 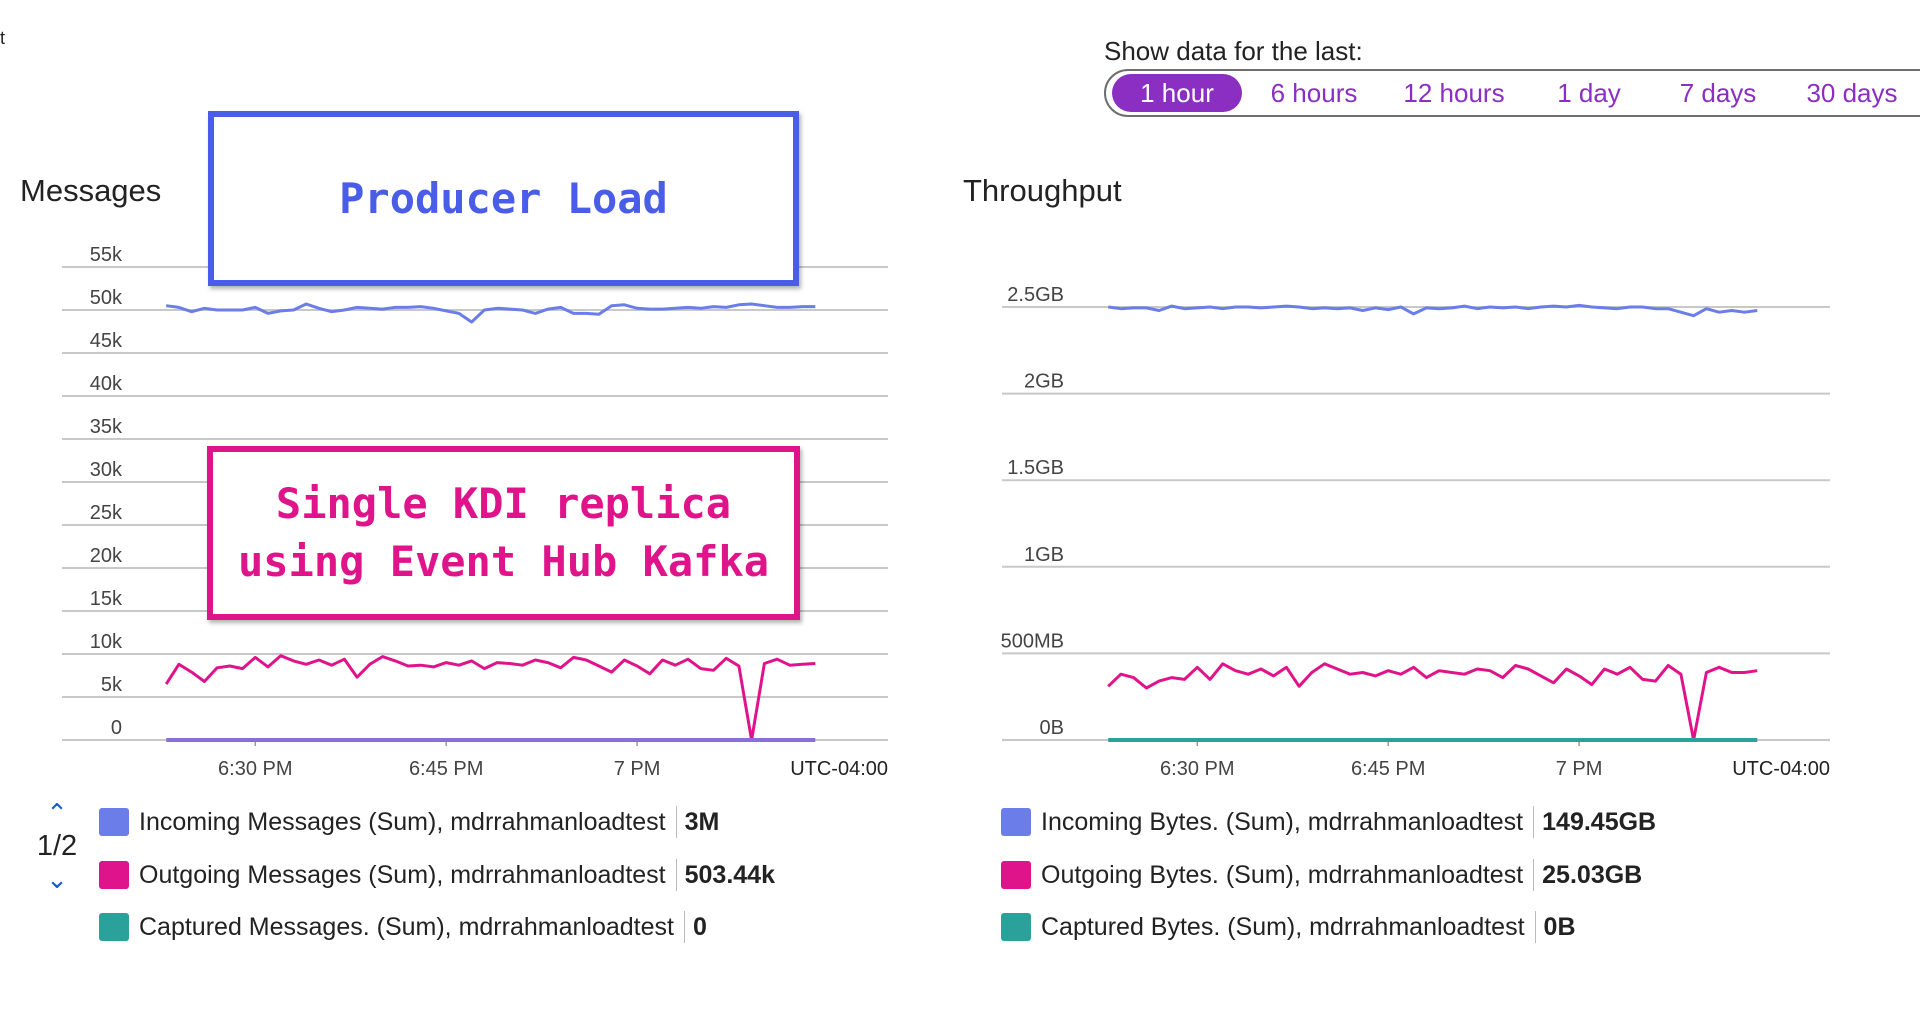 What do you see at coordinates (1052, 728) in the screenshot?
I see `y-tick-label: 0B` at bounding box center [1052, 728].